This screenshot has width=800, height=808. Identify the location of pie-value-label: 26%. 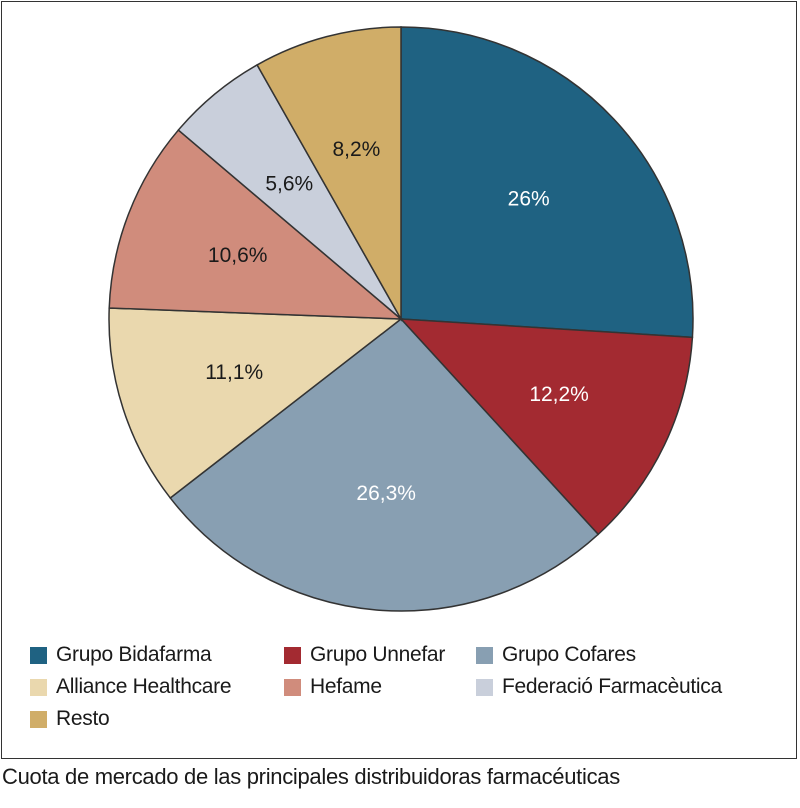
(529, 199).